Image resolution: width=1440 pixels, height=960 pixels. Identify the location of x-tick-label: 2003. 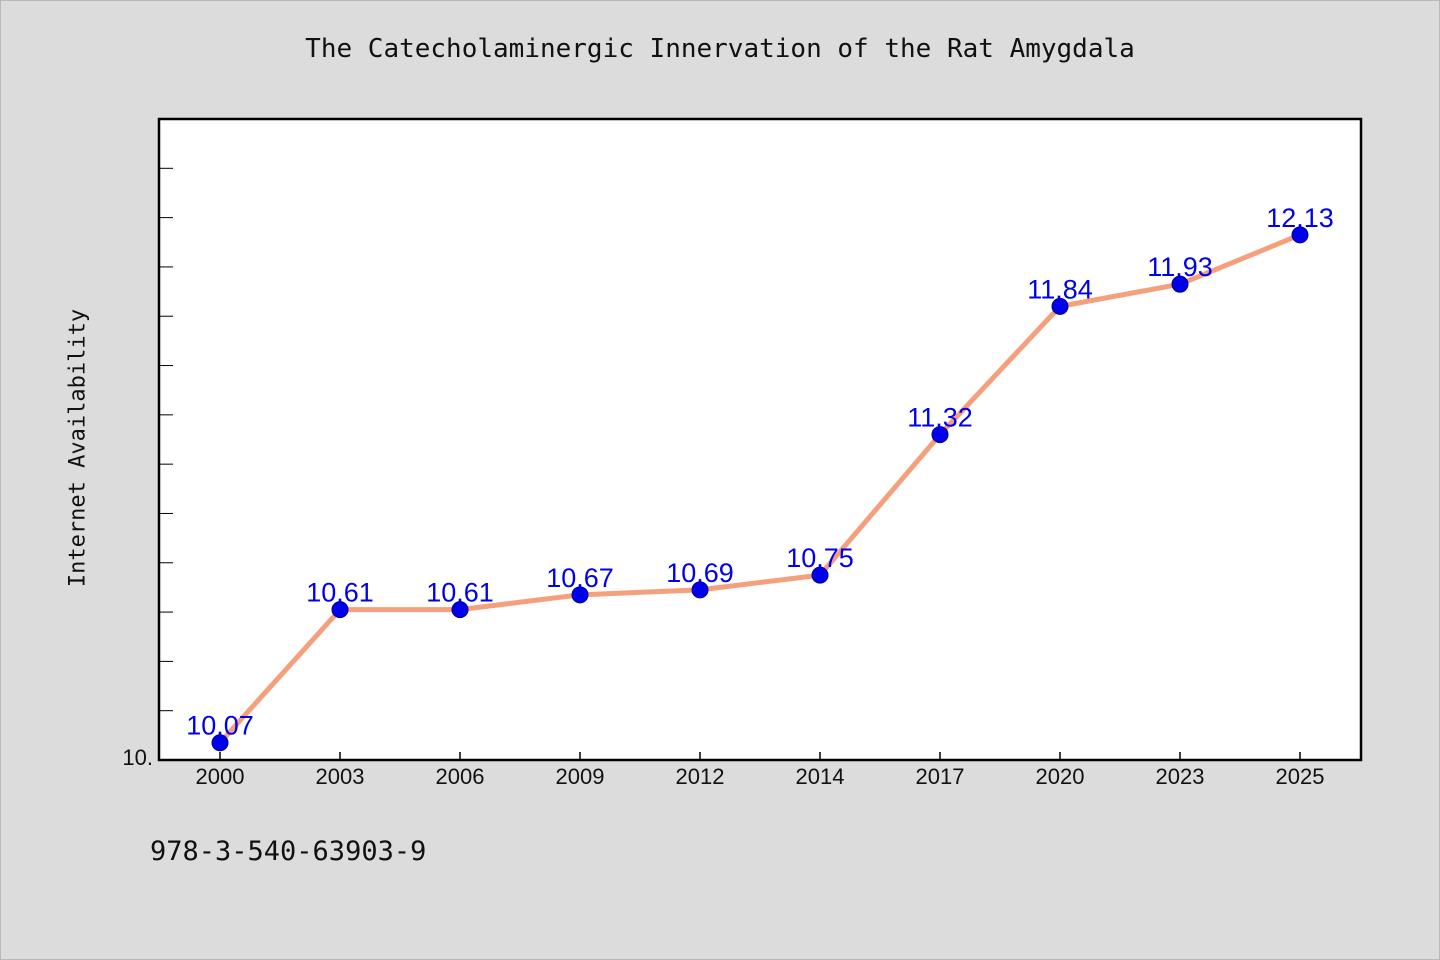
(340, 776).